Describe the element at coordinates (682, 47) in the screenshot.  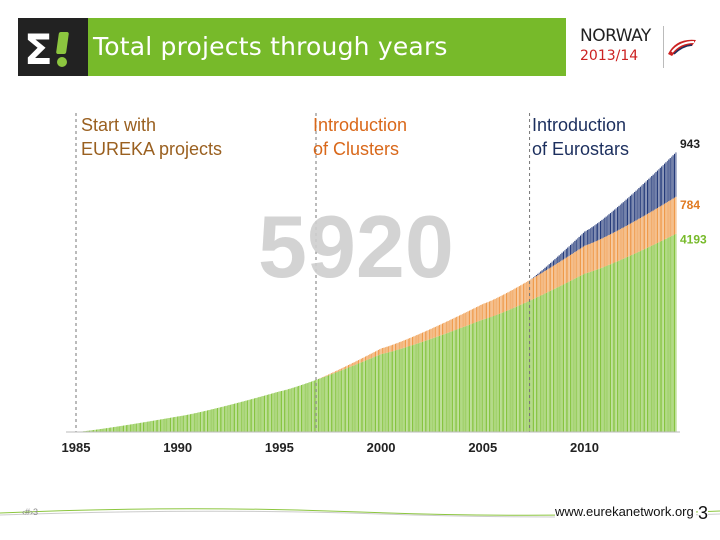
I see `norway-flag-icon` at that location.